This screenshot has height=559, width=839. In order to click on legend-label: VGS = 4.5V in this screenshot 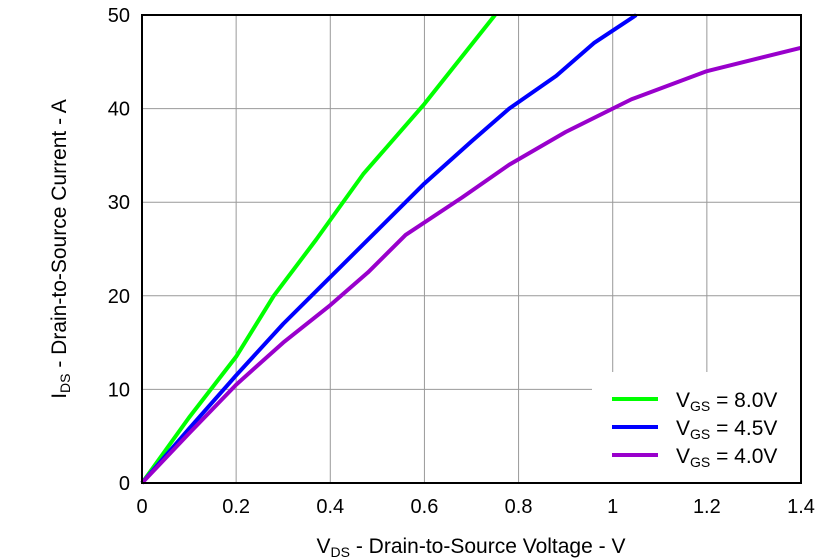, I will do `click(726, 429)`.